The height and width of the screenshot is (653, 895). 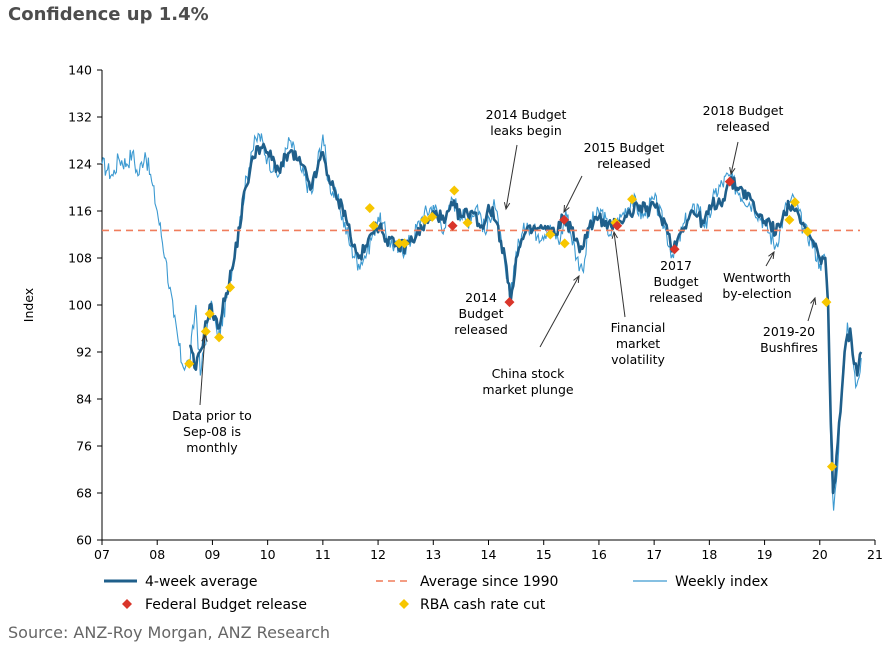 I want to click on y-tick-label: 84, so click(x=84, y=399).